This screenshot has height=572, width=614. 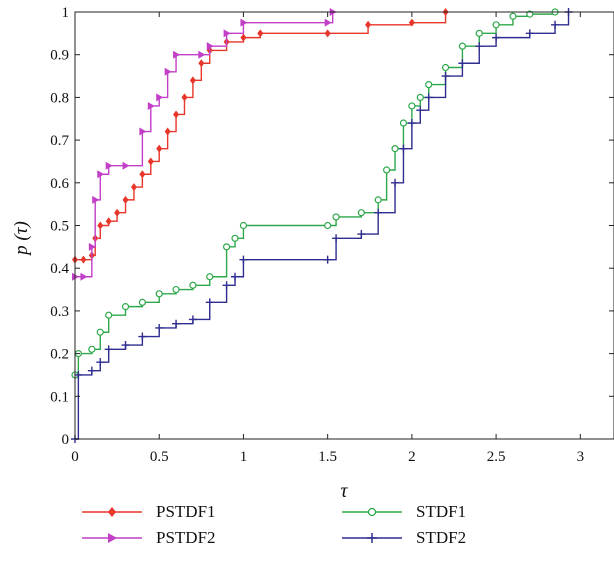 What do you see at coordinates (59, 269) in the screenshot?
I see `y-tick-label-4: 0.4` at bounding box center [59, 269].